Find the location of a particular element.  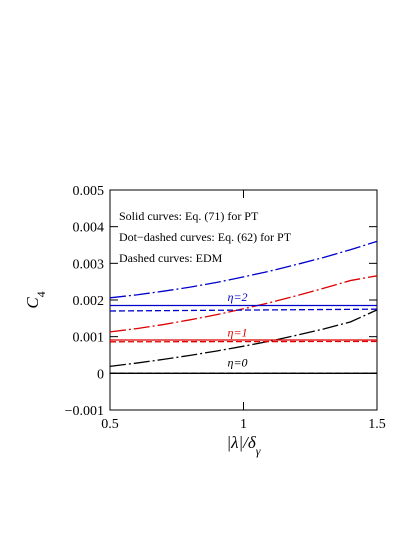

series-line-eta-0-dotdash is located at coordinates (243, 338).